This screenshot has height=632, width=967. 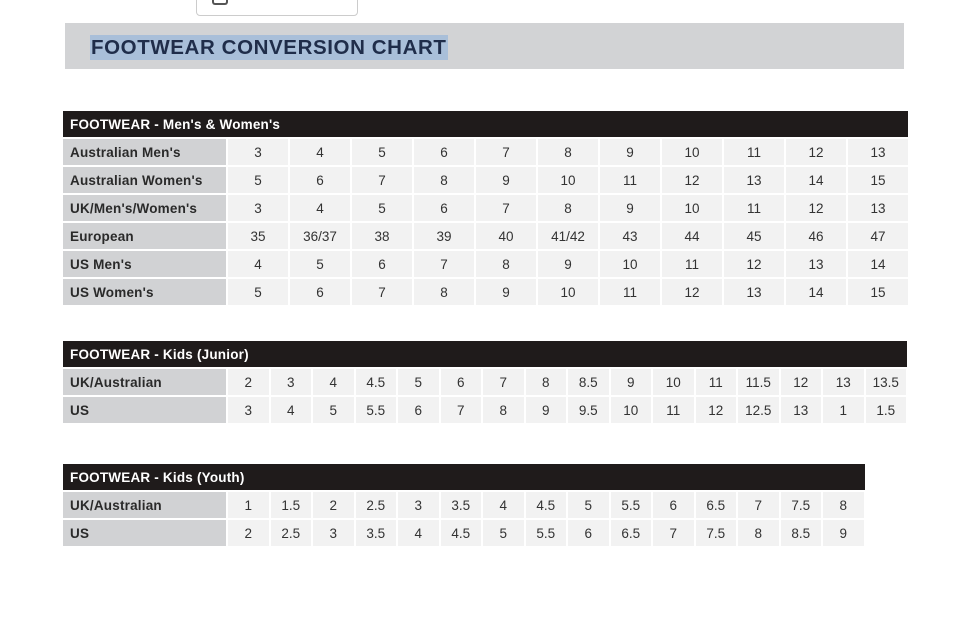 What do you see at coordinates (878, 236) in the screenshot?
I see `size-cell: 47` at bounding box center [878, 236].